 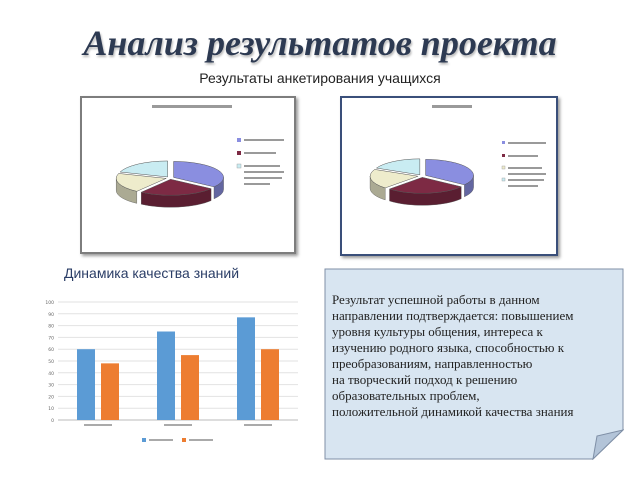 I want to click on conclusion-line-3: уровня культуры общения, интереса к, so click(x=437, y=331).